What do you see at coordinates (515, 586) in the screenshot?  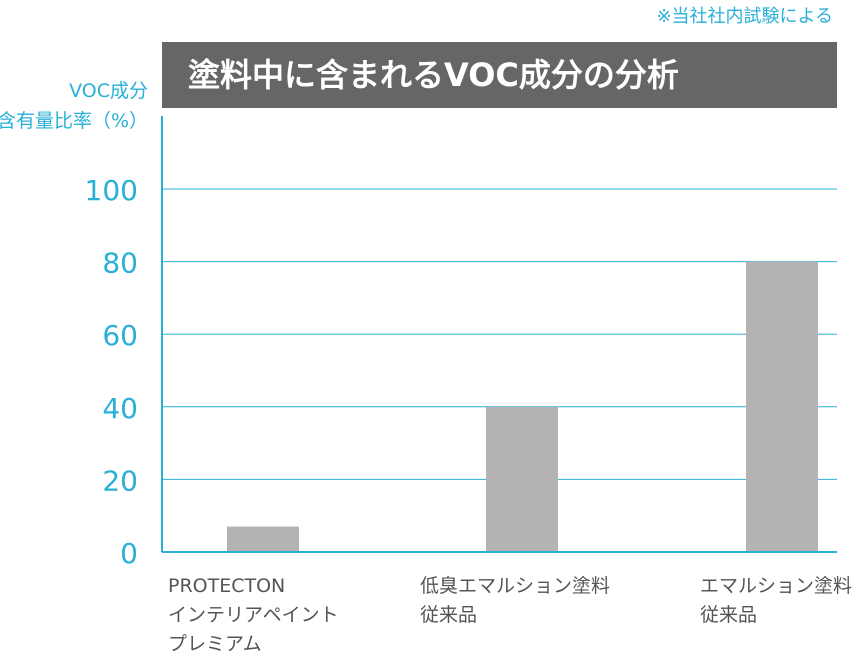 I see `category-label-line: 低臭エマルション塗料` at bounding box center [515, 586].